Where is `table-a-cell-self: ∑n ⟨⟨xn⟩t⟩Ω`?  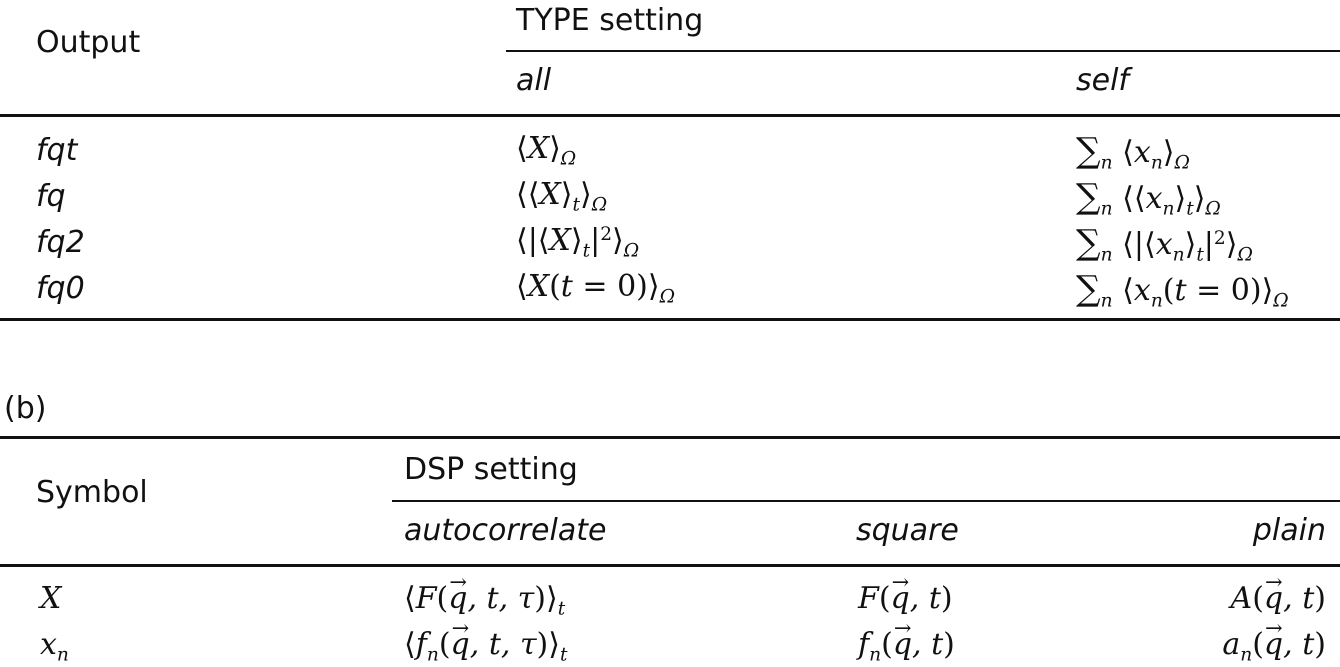 table-a-cell-self: ∑n ⟨⟨xn⟩t⟩Ω is located at coordinates (1148, 198).